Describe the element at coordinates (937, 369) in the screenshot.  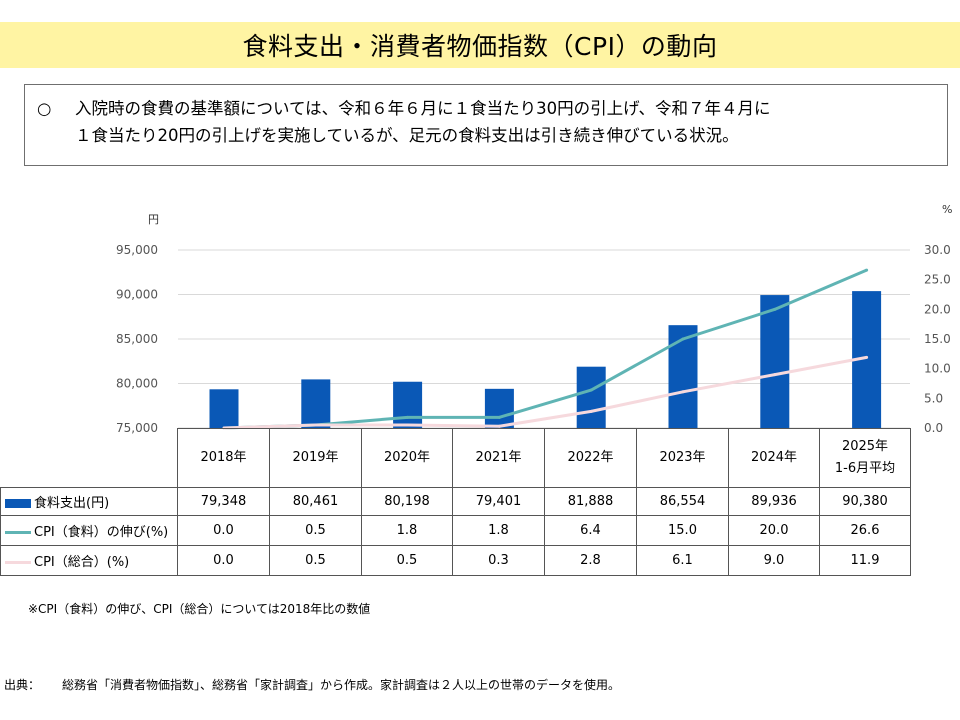
I see `right-axis-tick-label: 10.0` at that location.